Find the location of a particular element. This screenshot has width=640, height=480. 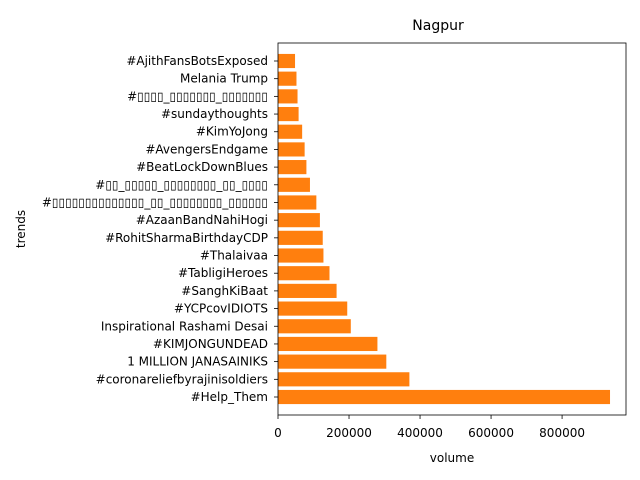

y-tick-label: Melania Trump is located at coordinates (224, 79).